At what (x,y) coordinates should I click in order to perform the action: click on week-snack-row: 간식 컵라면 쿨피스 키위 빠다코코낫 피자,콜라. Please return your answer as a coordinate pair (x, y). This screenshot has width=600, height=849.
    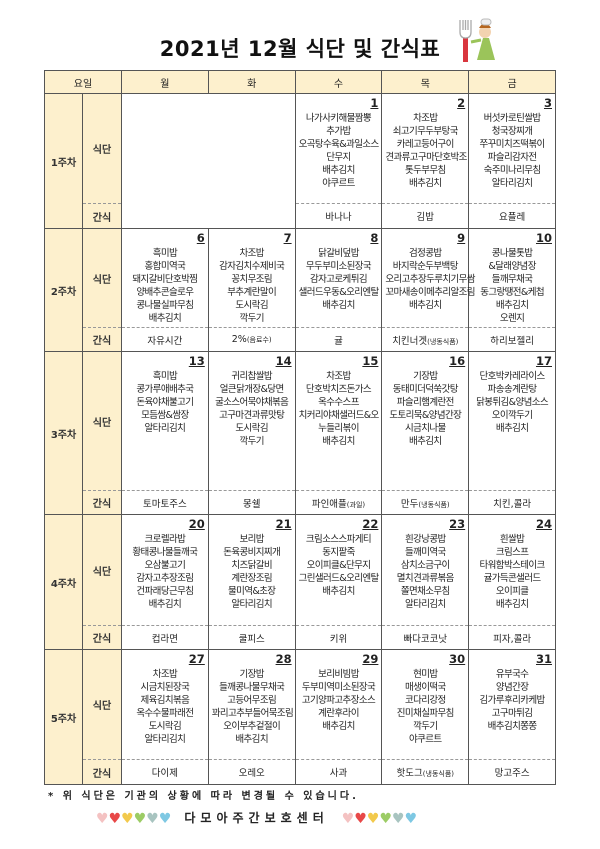
    Looking at the image, I should click on (300, 637).